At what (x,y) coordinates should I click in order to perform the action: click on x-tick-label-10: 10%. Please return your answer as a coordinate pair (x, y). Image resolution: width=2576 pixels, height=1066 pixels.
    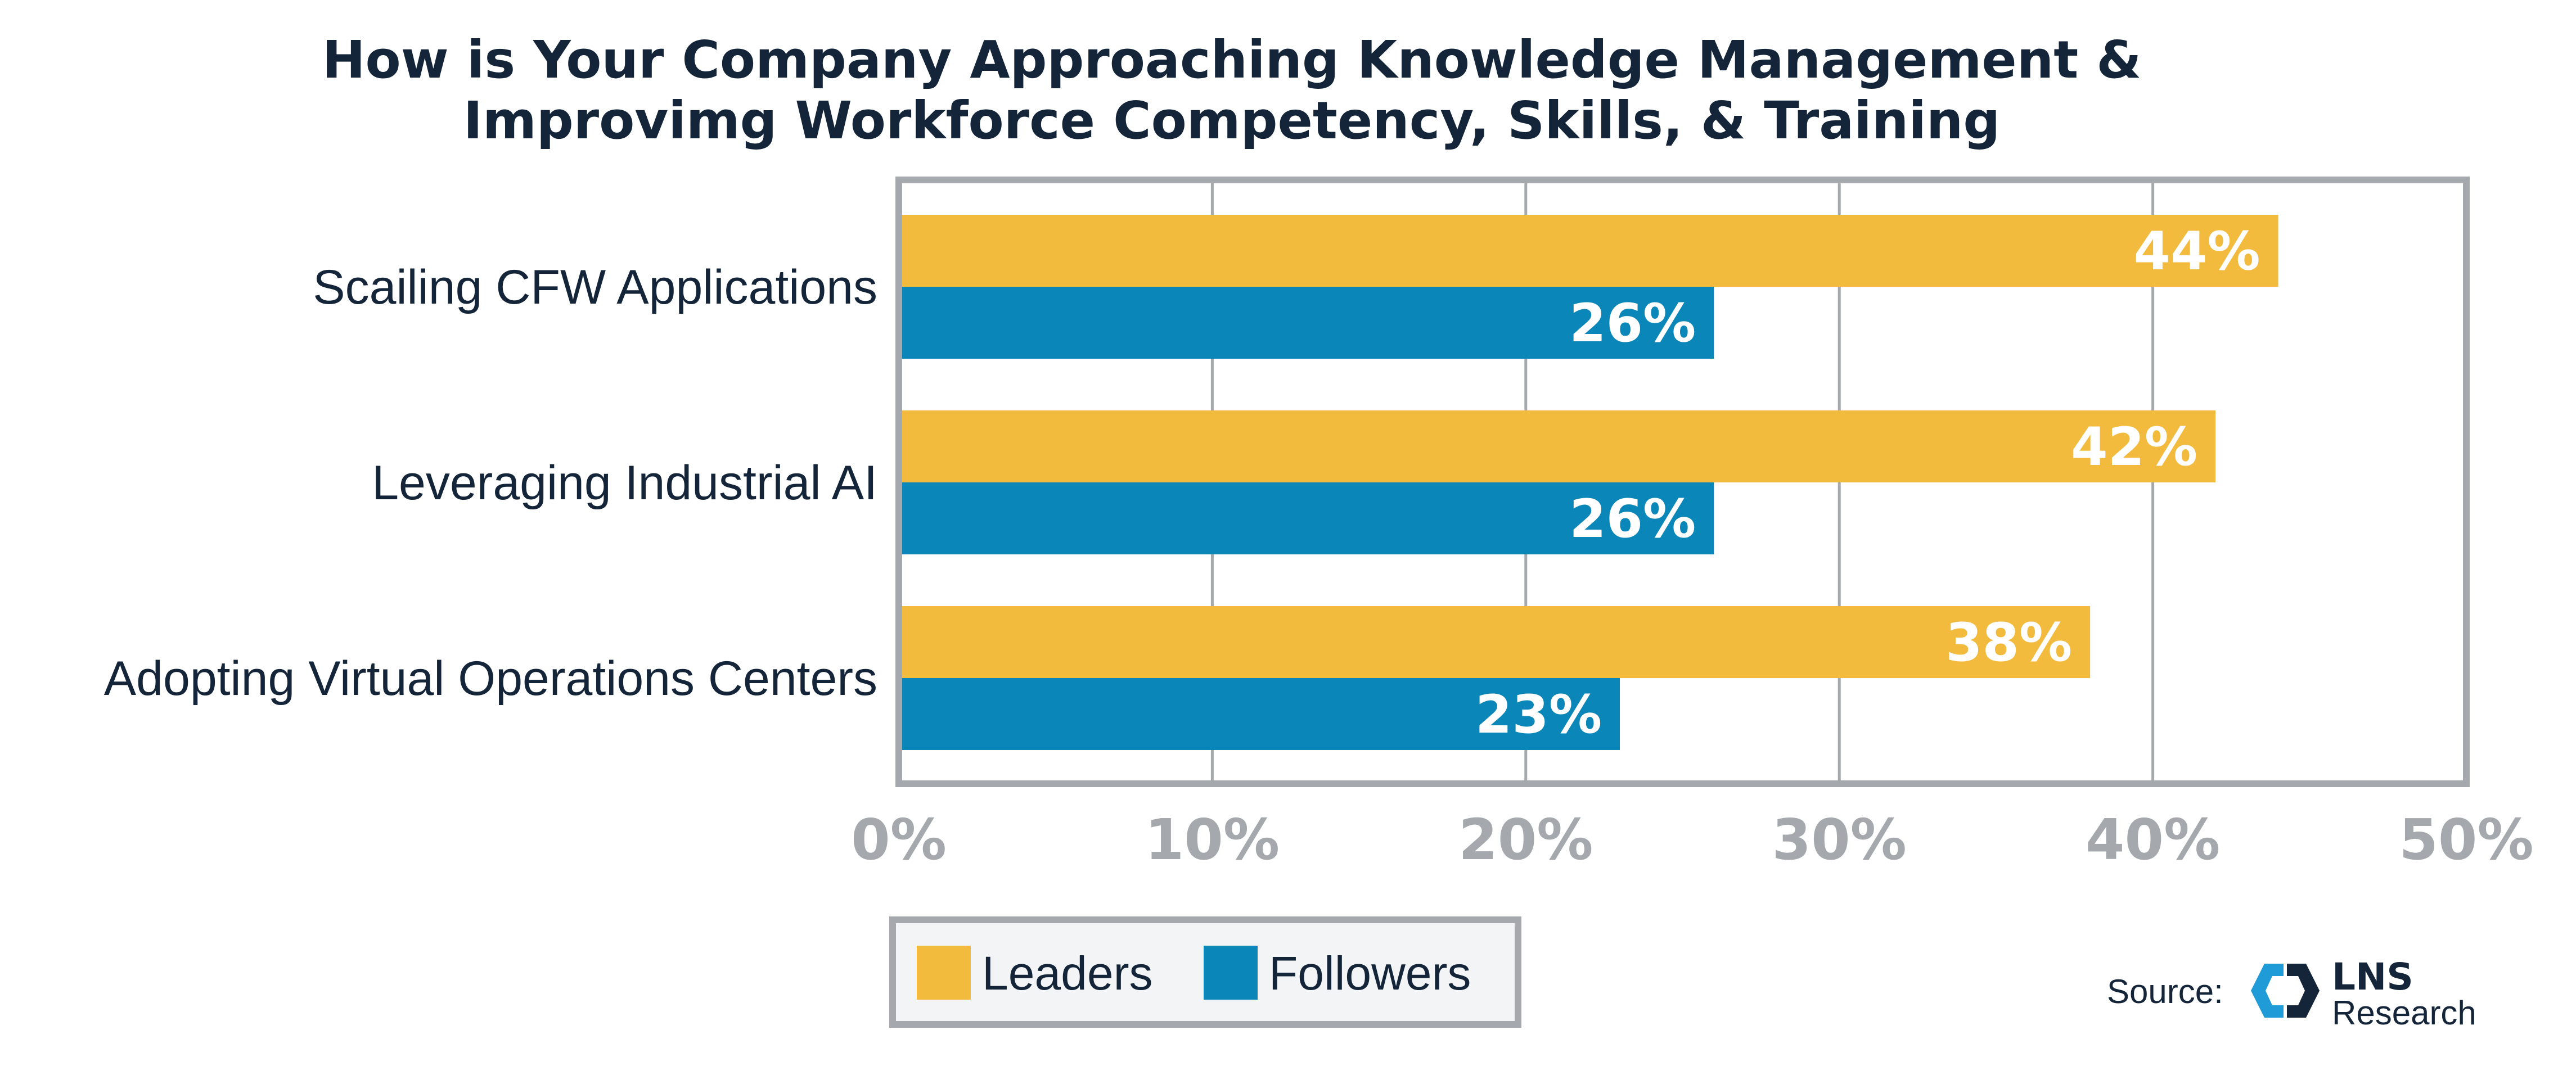
    Looking at the image, I should click on (1212, 840).